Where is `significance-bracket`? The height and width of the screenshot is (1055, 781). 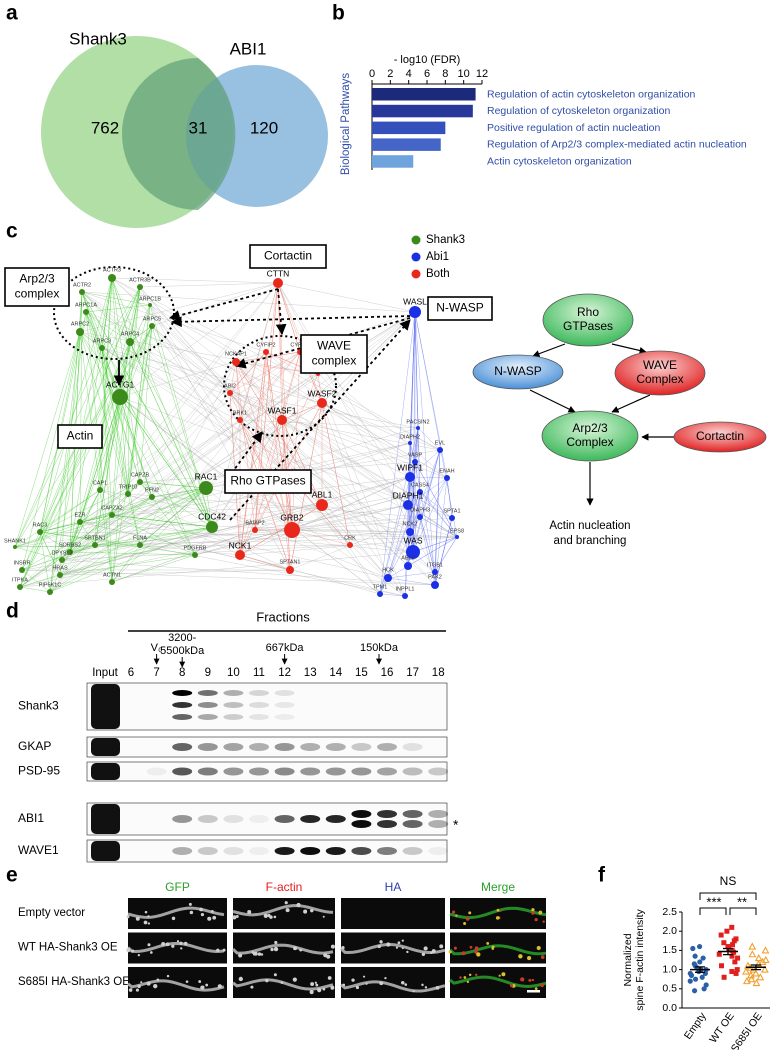 significance-bracket is located at coordinates (728, 896).